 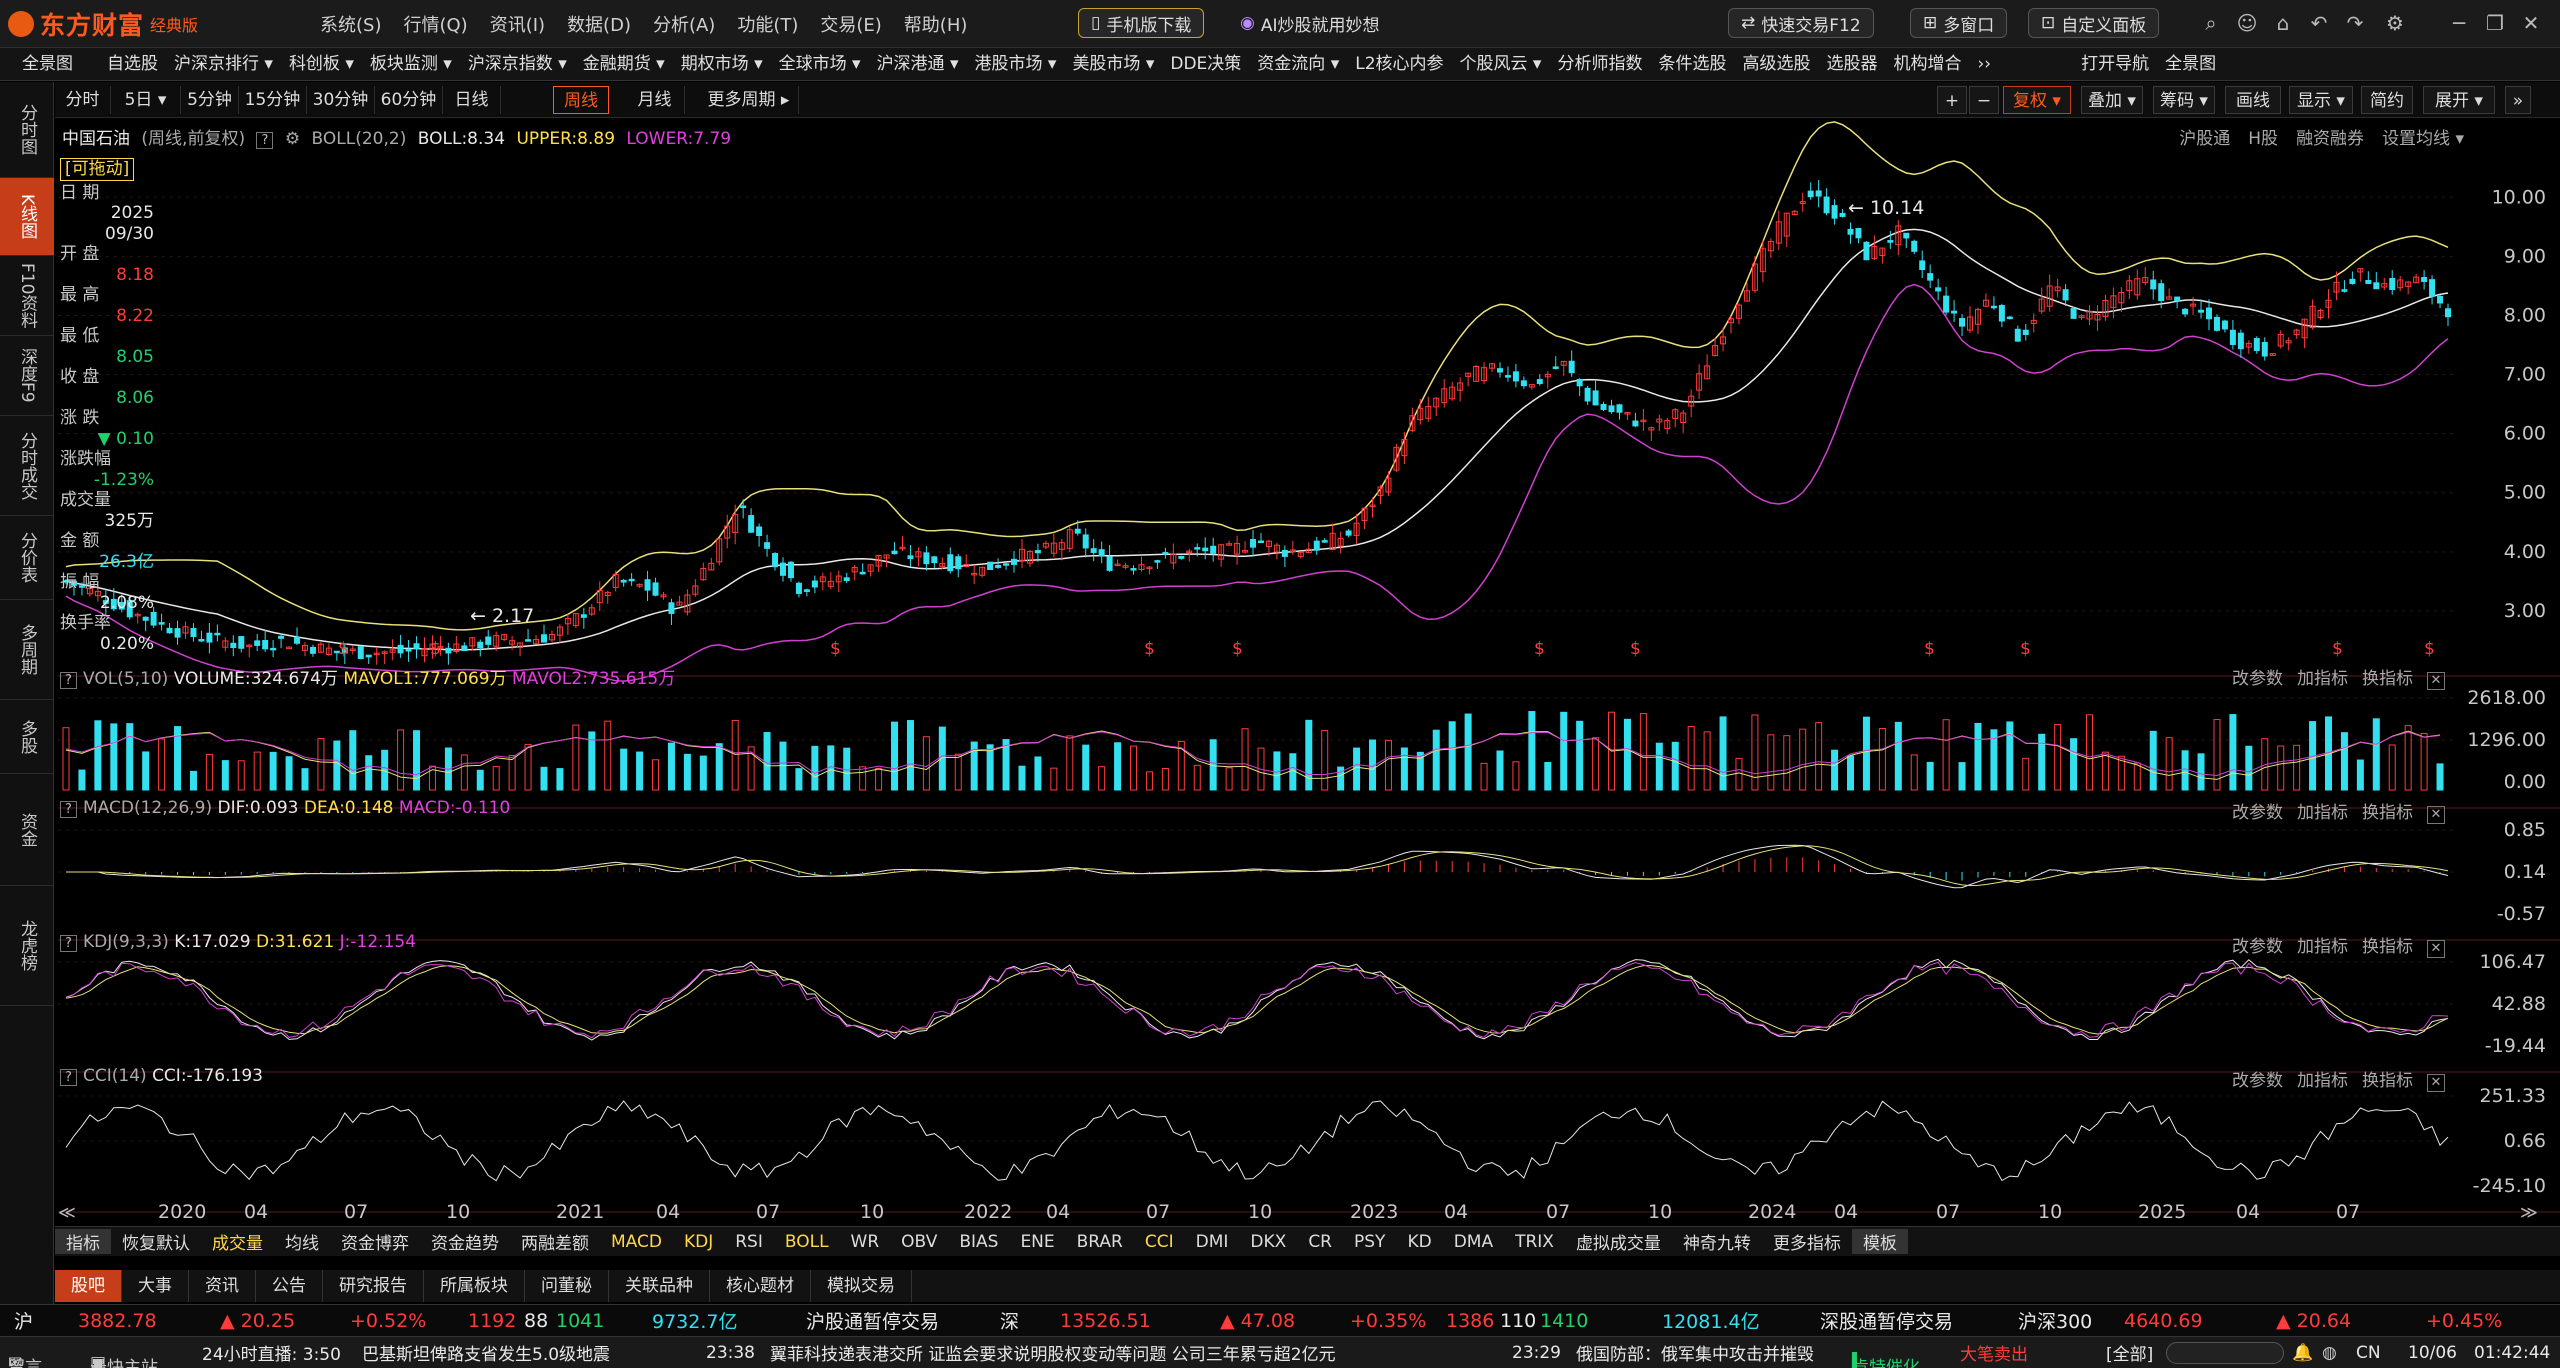 What do you see at coordinates (271, 1355) in the screenshot?
I see `live-label: 24小时直播: 3:50` at bounding box center [271, 1355].